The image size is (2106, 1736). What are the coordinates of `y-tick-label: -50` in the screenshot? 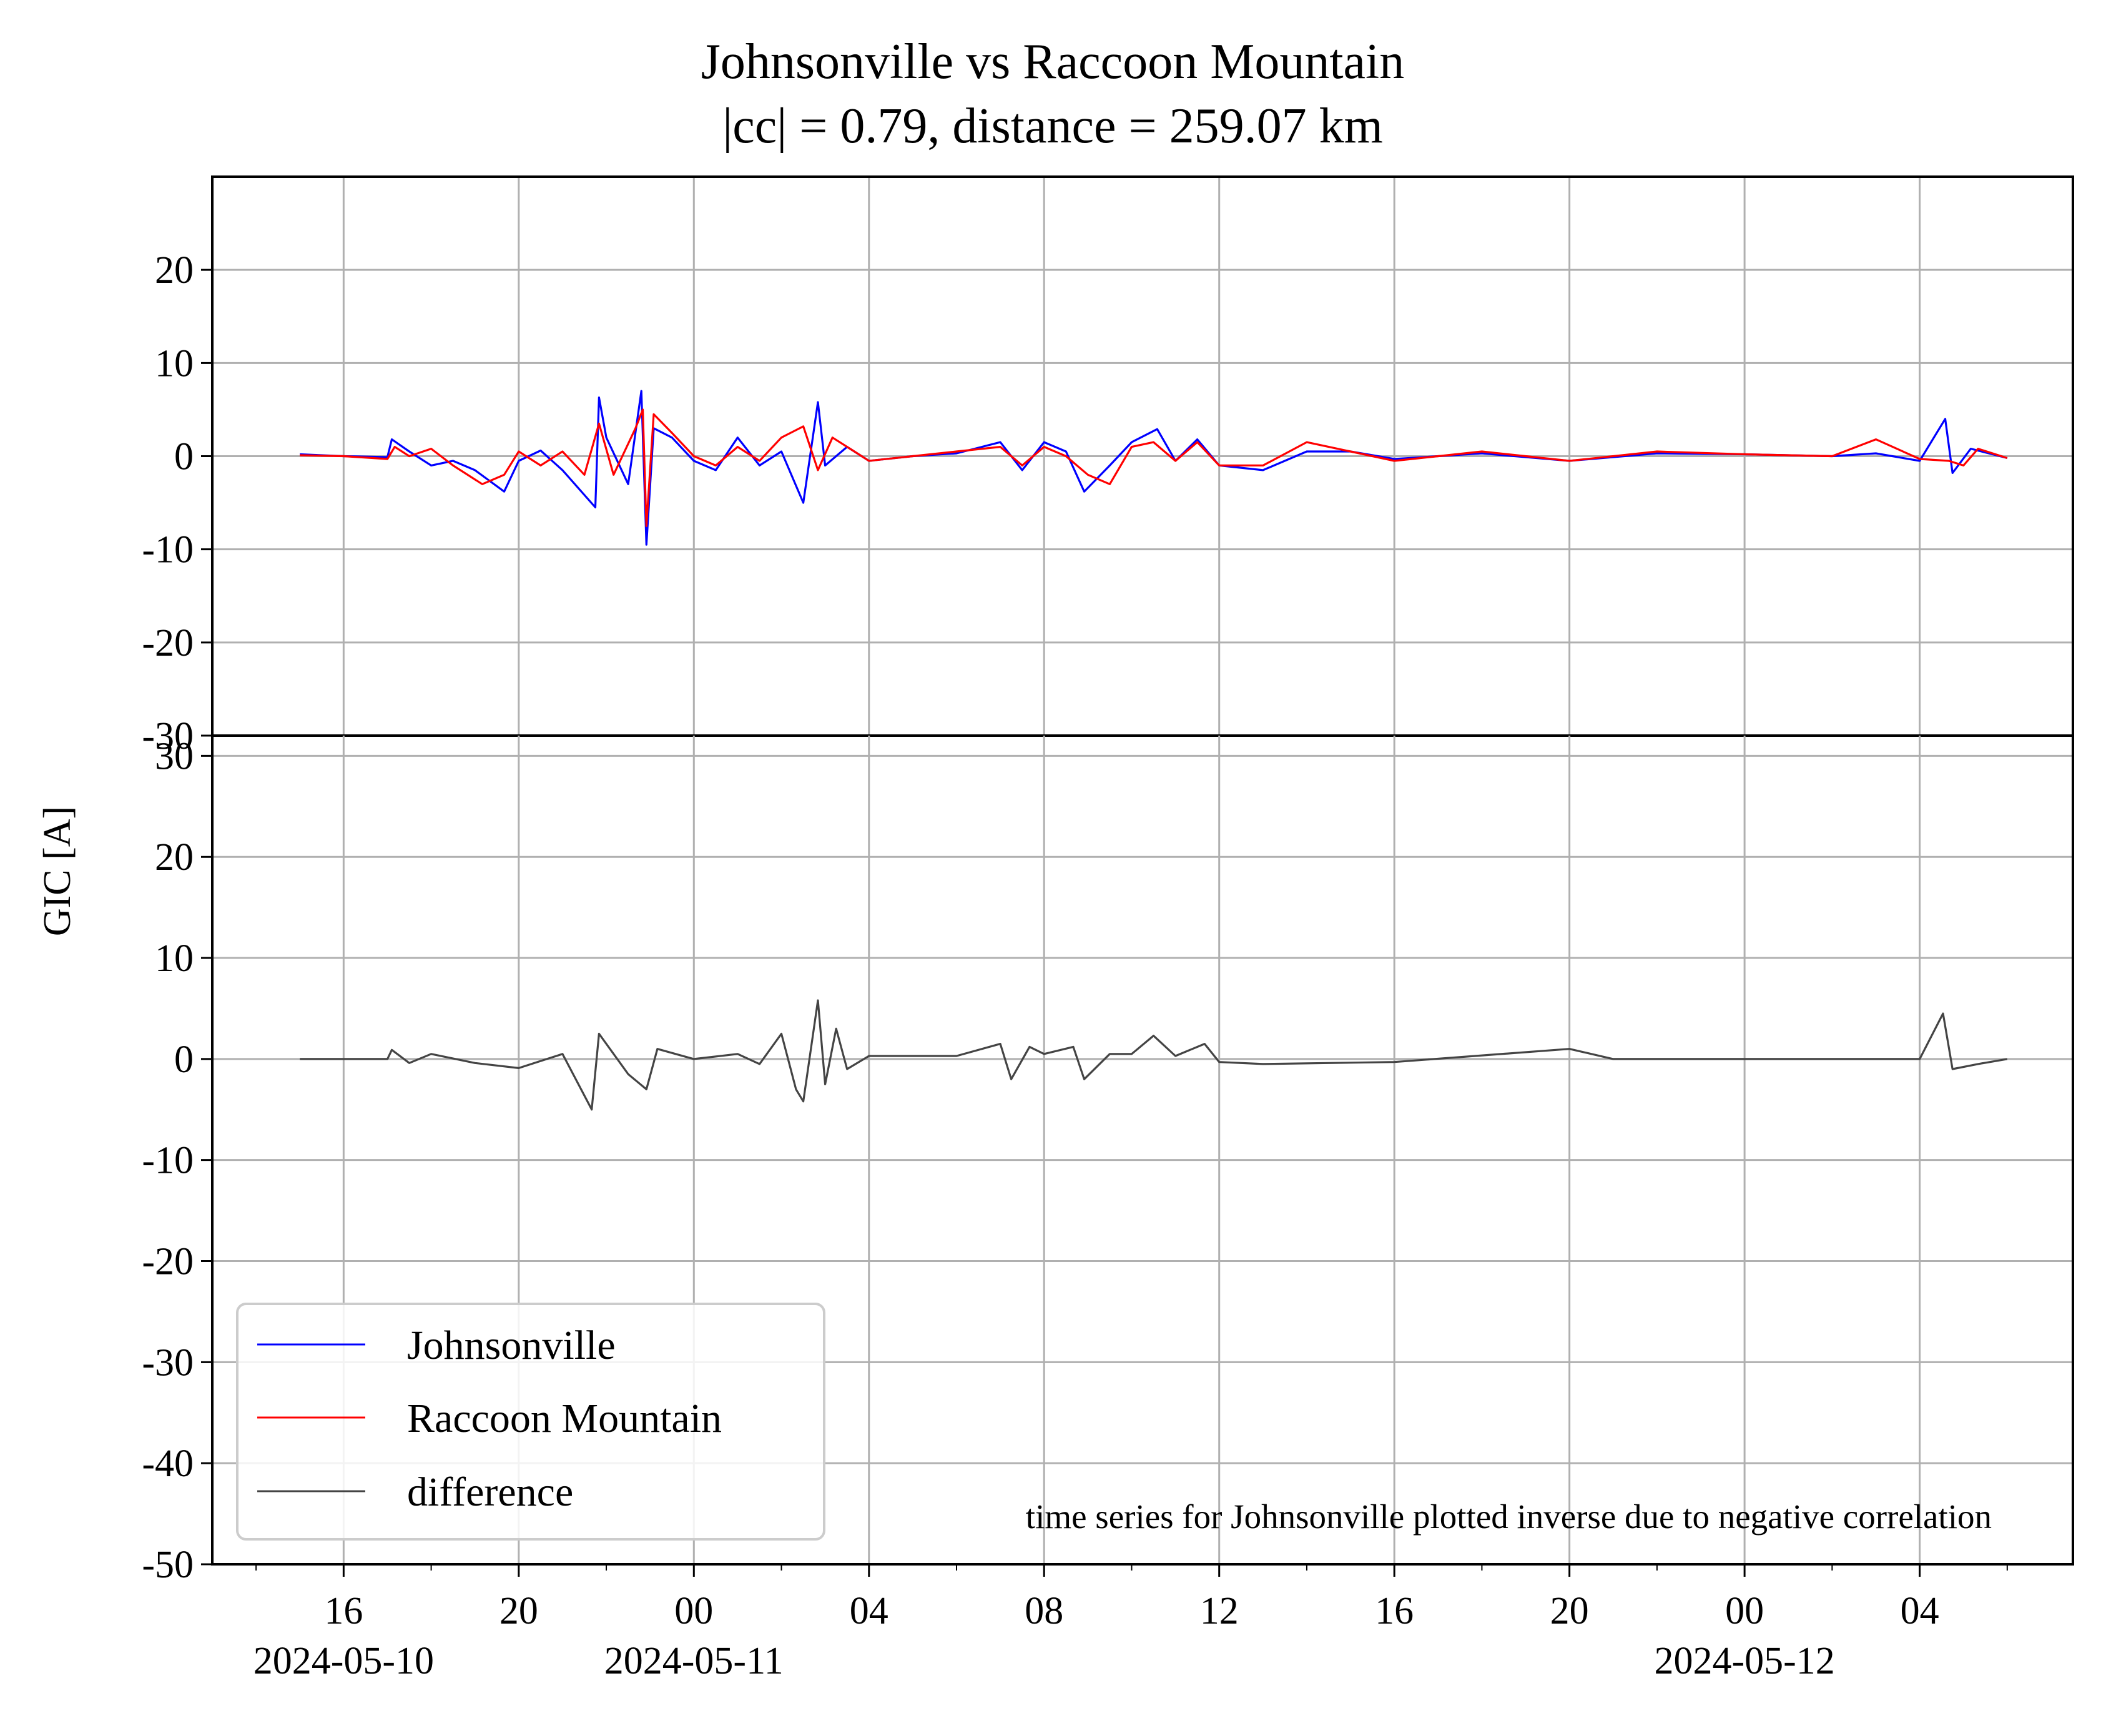 It's located at (168, 1565).